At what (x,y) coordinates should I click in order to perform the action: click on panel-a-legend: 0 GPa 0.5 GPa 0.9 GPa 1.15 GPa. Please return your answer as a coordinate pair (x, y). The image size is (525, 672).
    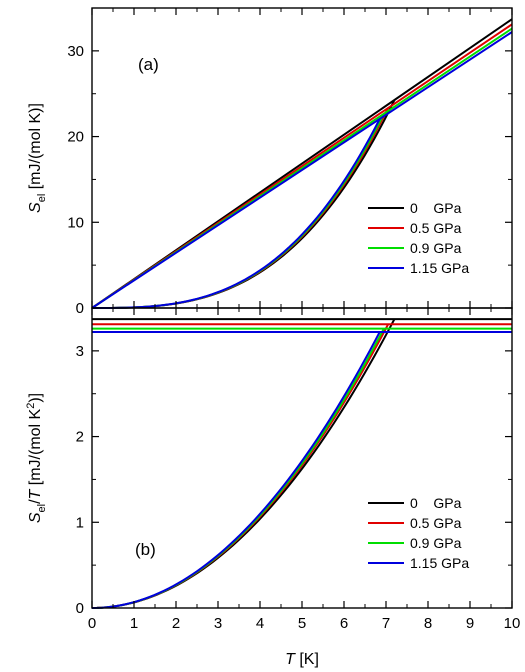
    Looking at the image, I should click on (418, 238).